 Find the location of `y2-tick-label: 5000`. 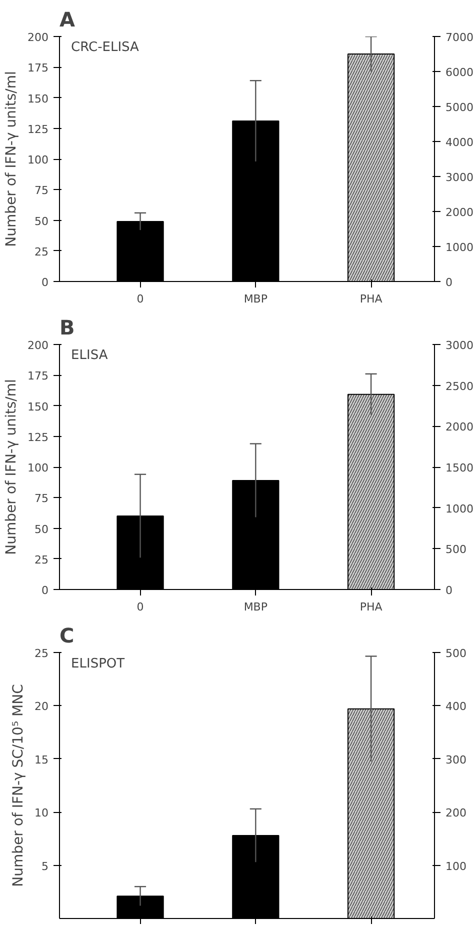

y2-tick-label: 5000 is located at coordinates (460, 107).